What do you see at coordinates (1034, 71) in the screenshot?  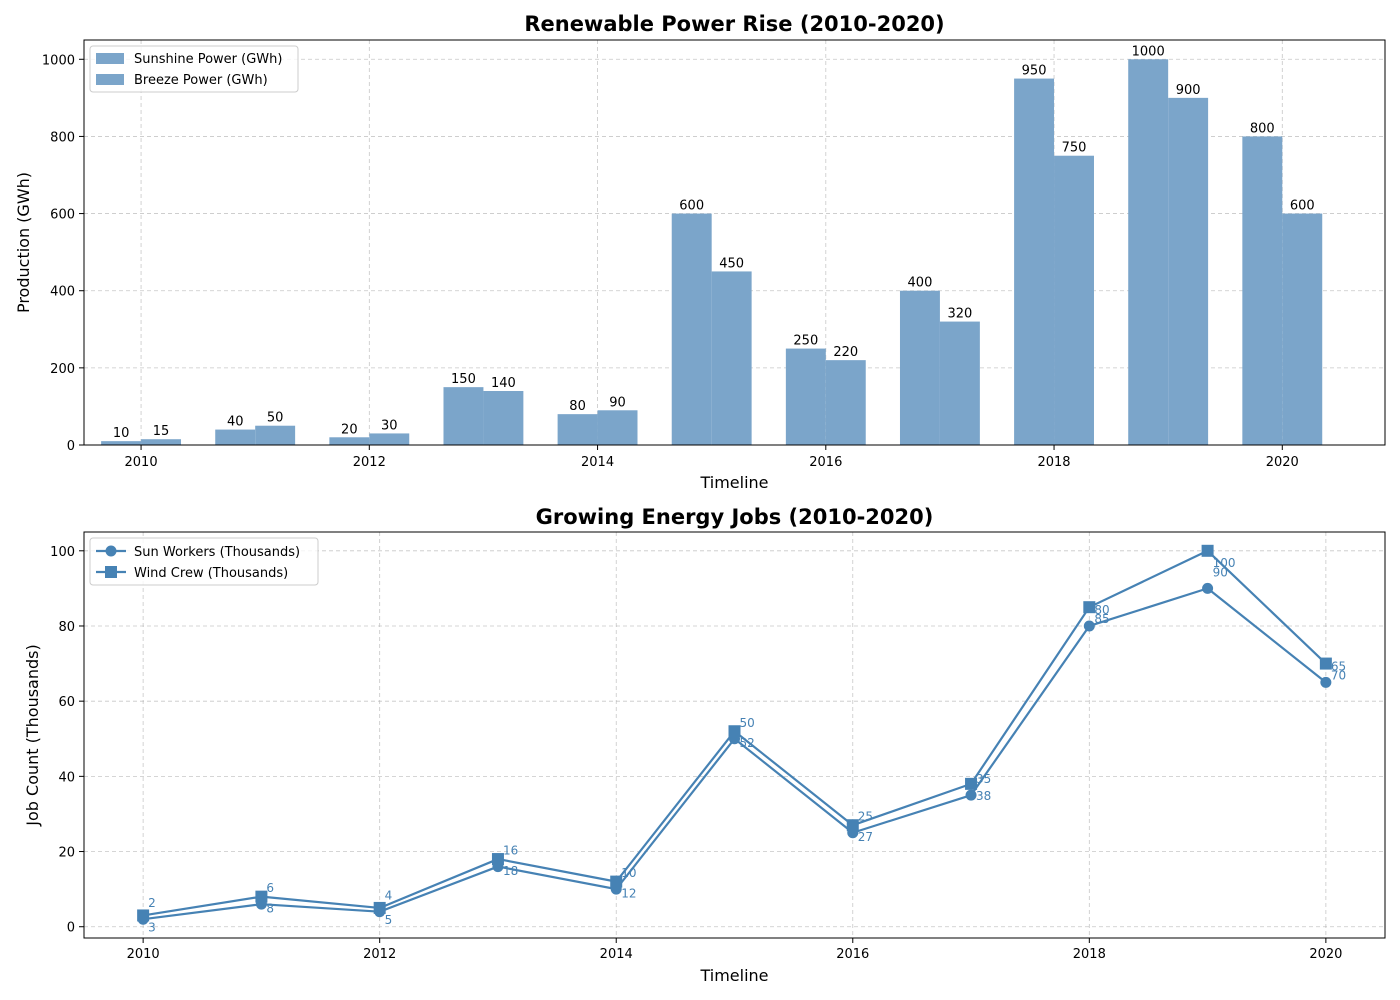 I see `bar-value-label-sunshine: 950` at bounding box center [1034, 71].